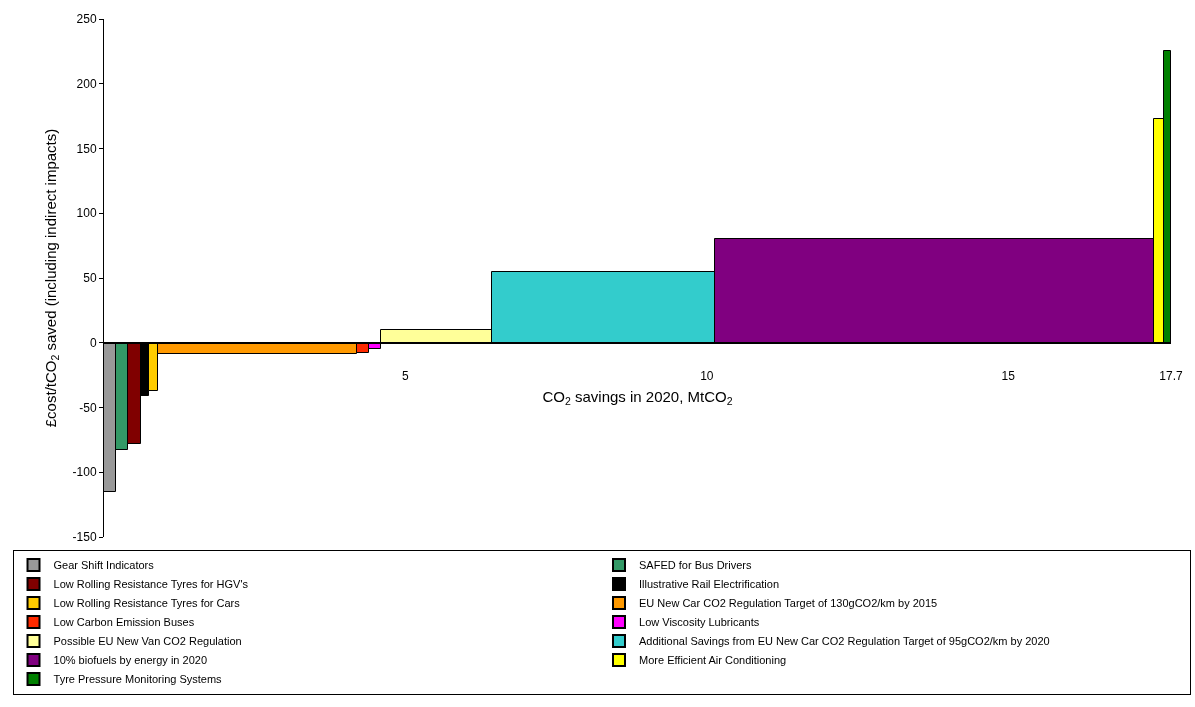 This screenshot has height=707, width=1195. Describe the element at coordinates (695, 565) in the screenshot. I see `legend-label: SAFED for Bus Drivers` at that location.